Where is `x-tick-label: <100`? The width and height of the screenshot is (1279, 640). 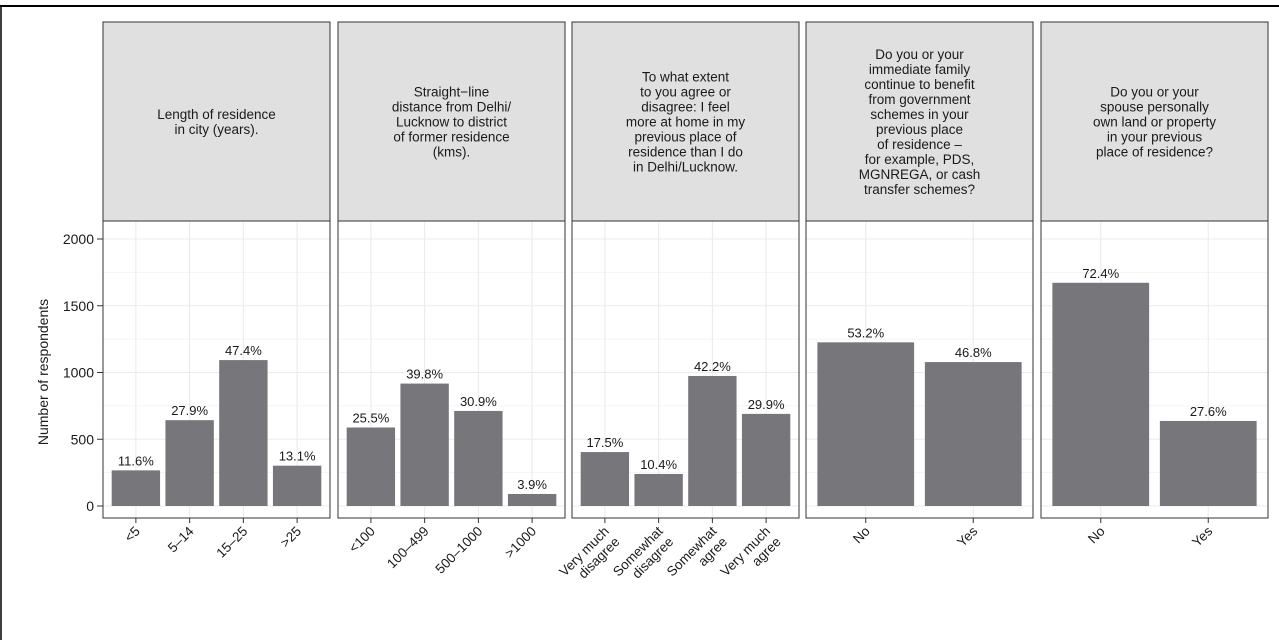
x-tick-label: <100 is located at coordinates (362, 540).